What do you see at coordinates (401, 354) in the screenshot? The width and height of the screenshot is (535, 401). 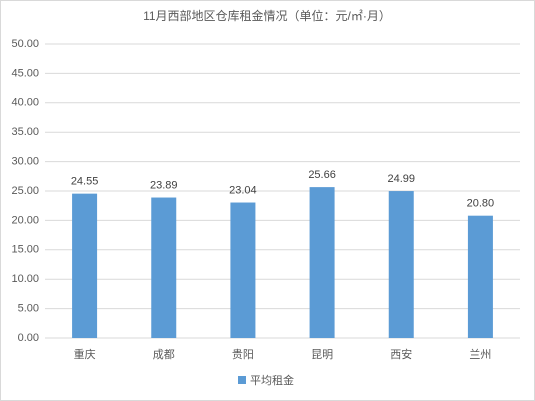 I see `x-tick-label: 西安` at bounding box center [401, 354].